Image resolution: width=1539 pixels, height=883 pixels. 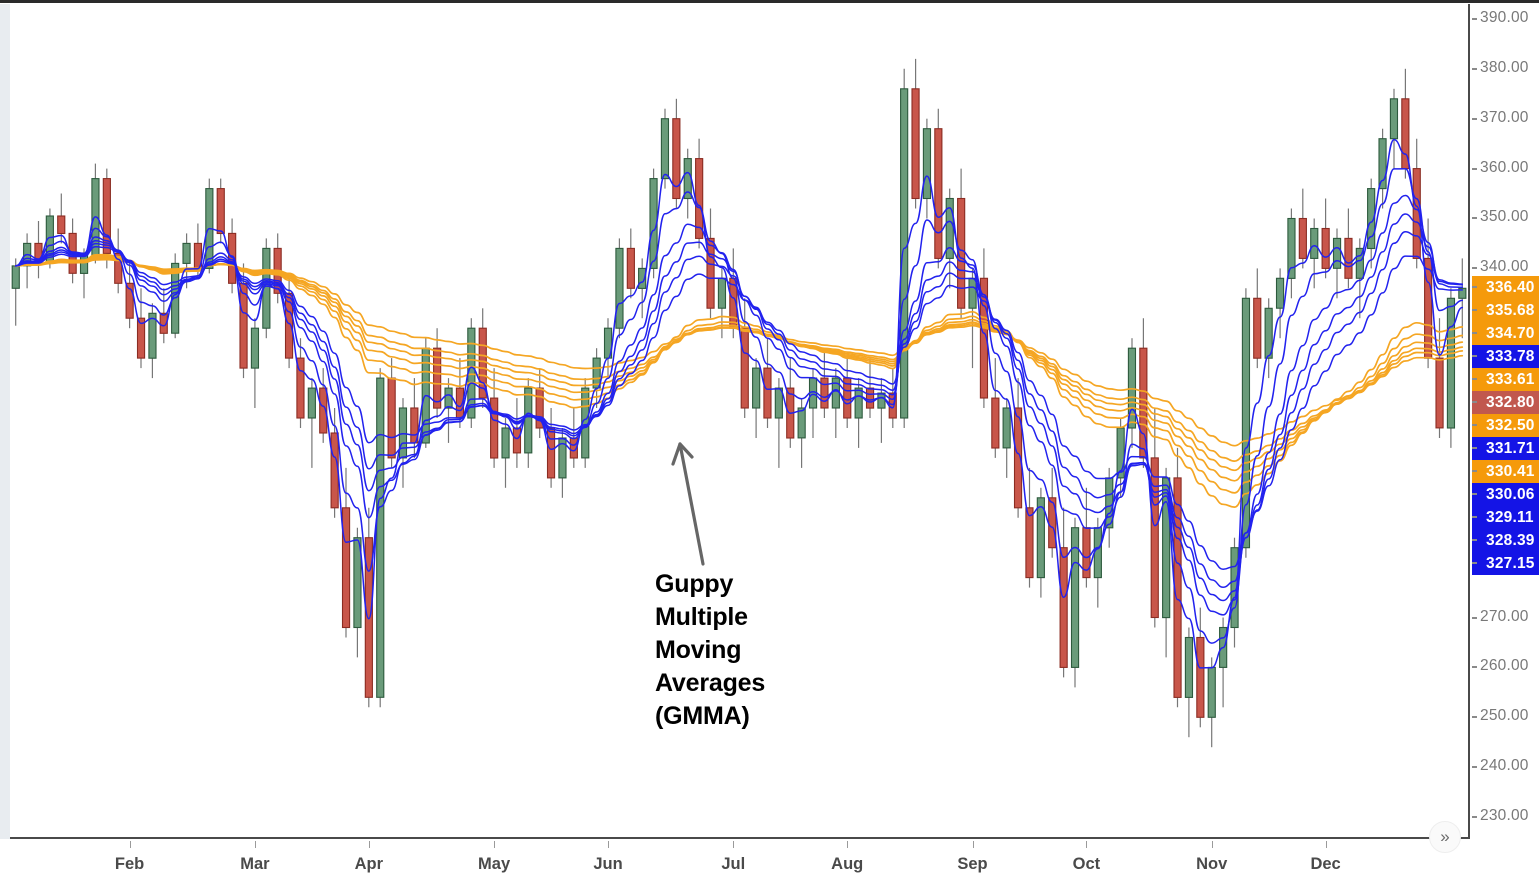 What do you see at coordinates (1212, 864) in the screenshot?
I see `time-axis-label: Nov` at bounding box center [1212, 864].